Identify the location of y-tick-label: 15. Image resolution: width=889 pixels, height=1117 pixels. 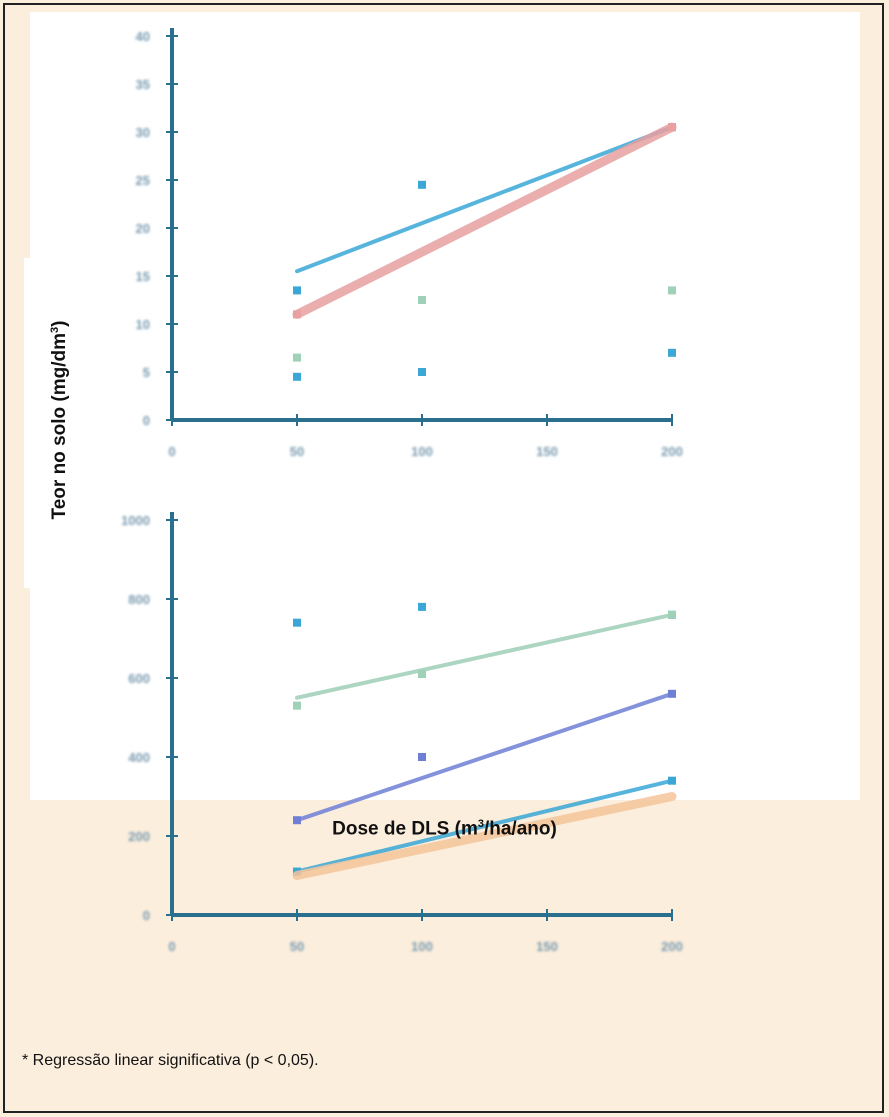
(143, 276).